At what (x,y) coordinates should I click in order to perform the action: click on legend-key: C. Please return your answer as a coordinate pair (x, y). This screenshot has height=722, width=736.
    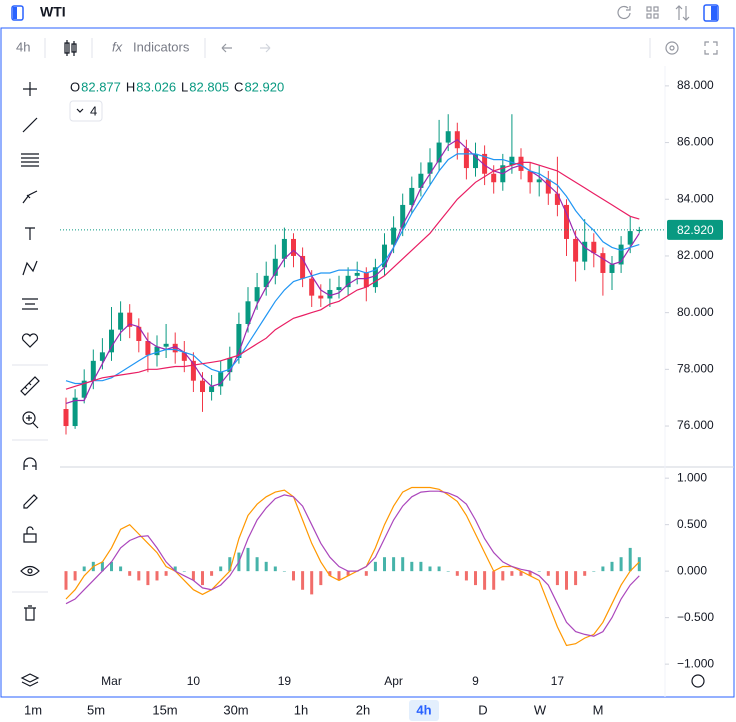
    Looking at the image, I should click on (238, 86).